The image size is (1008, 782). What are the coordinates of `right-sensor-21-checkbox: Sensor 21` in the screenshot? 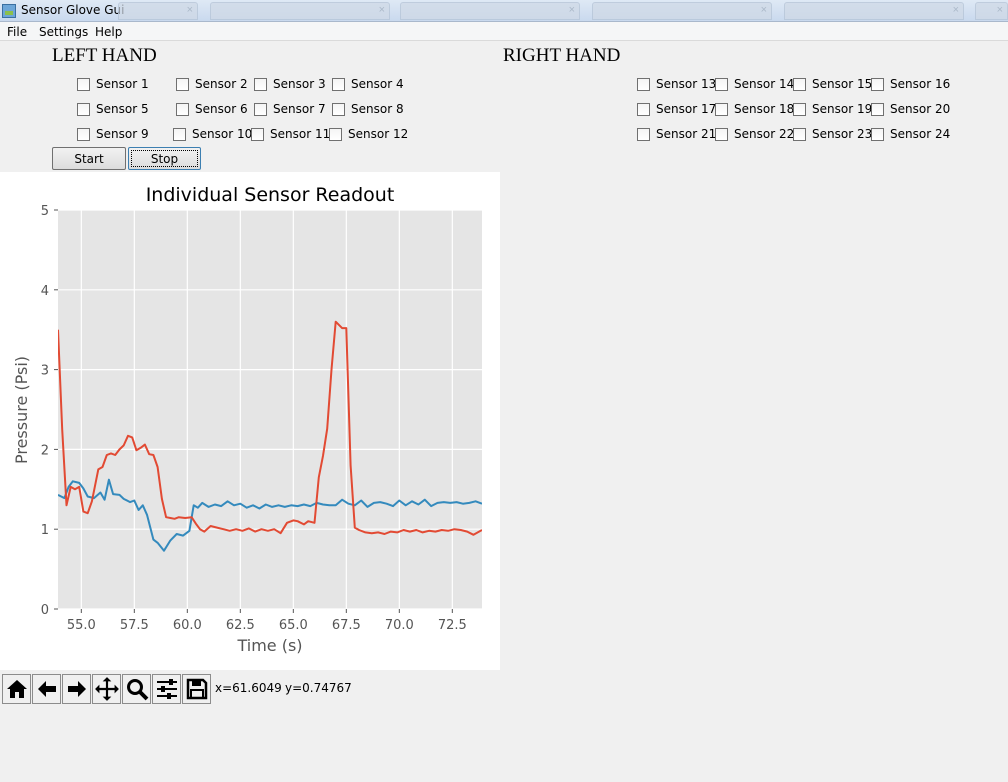 It's located at (676, 134).